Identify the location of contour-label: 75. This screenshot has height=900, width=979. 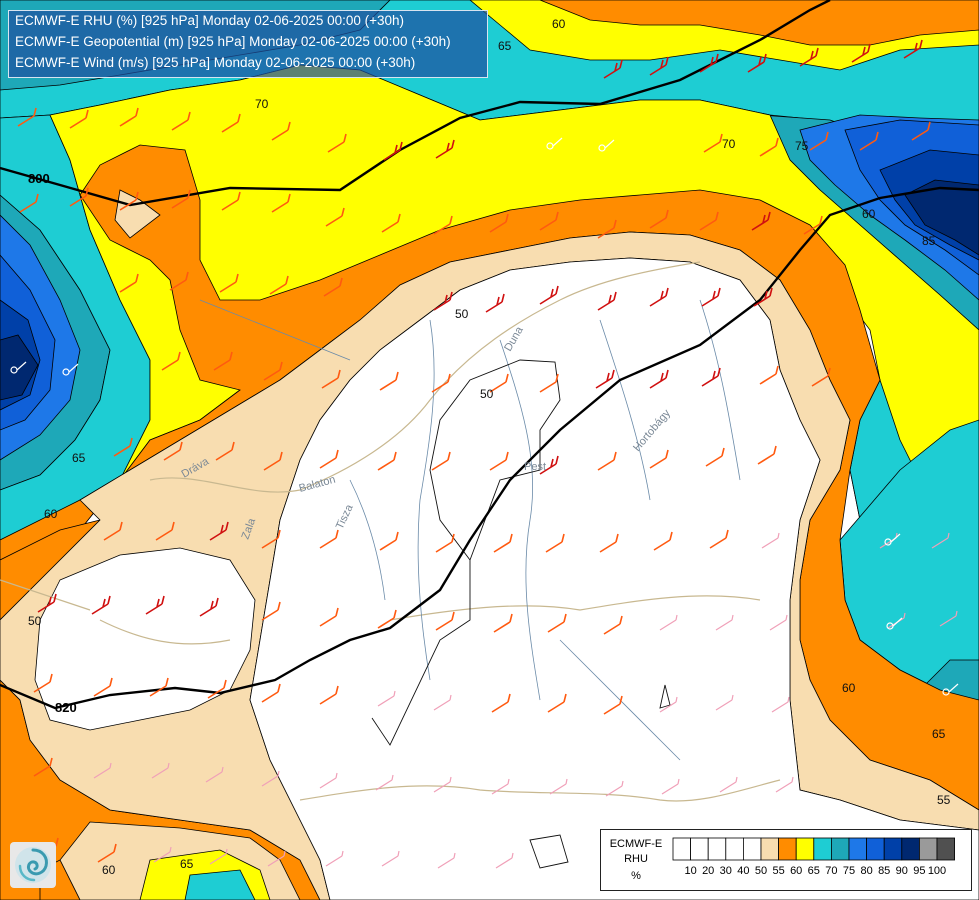
(802, 146).